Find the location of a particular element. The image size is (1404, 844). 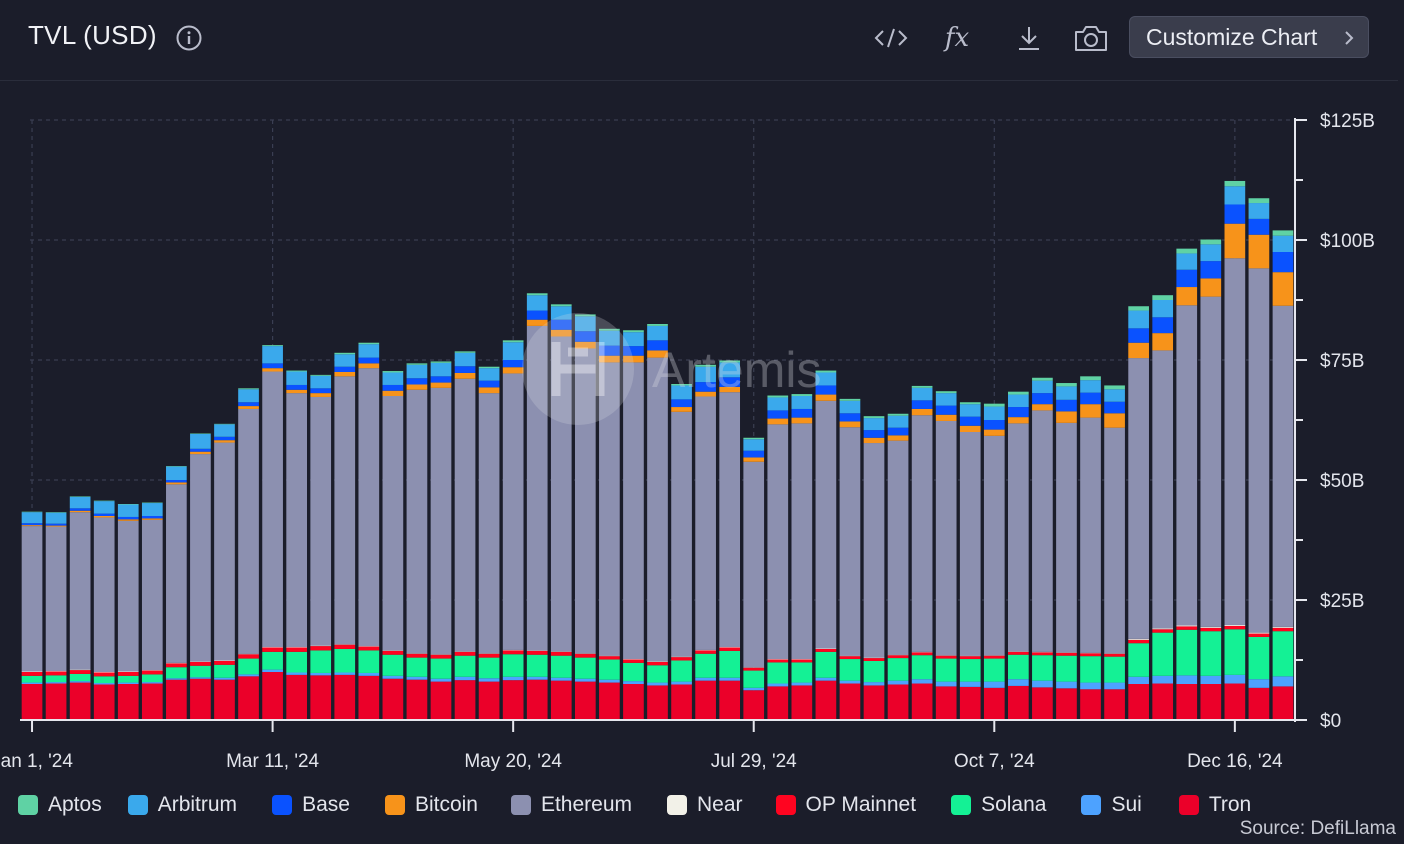

customize-chart-button: Customize Chart is located at coordinates (1249, 37).